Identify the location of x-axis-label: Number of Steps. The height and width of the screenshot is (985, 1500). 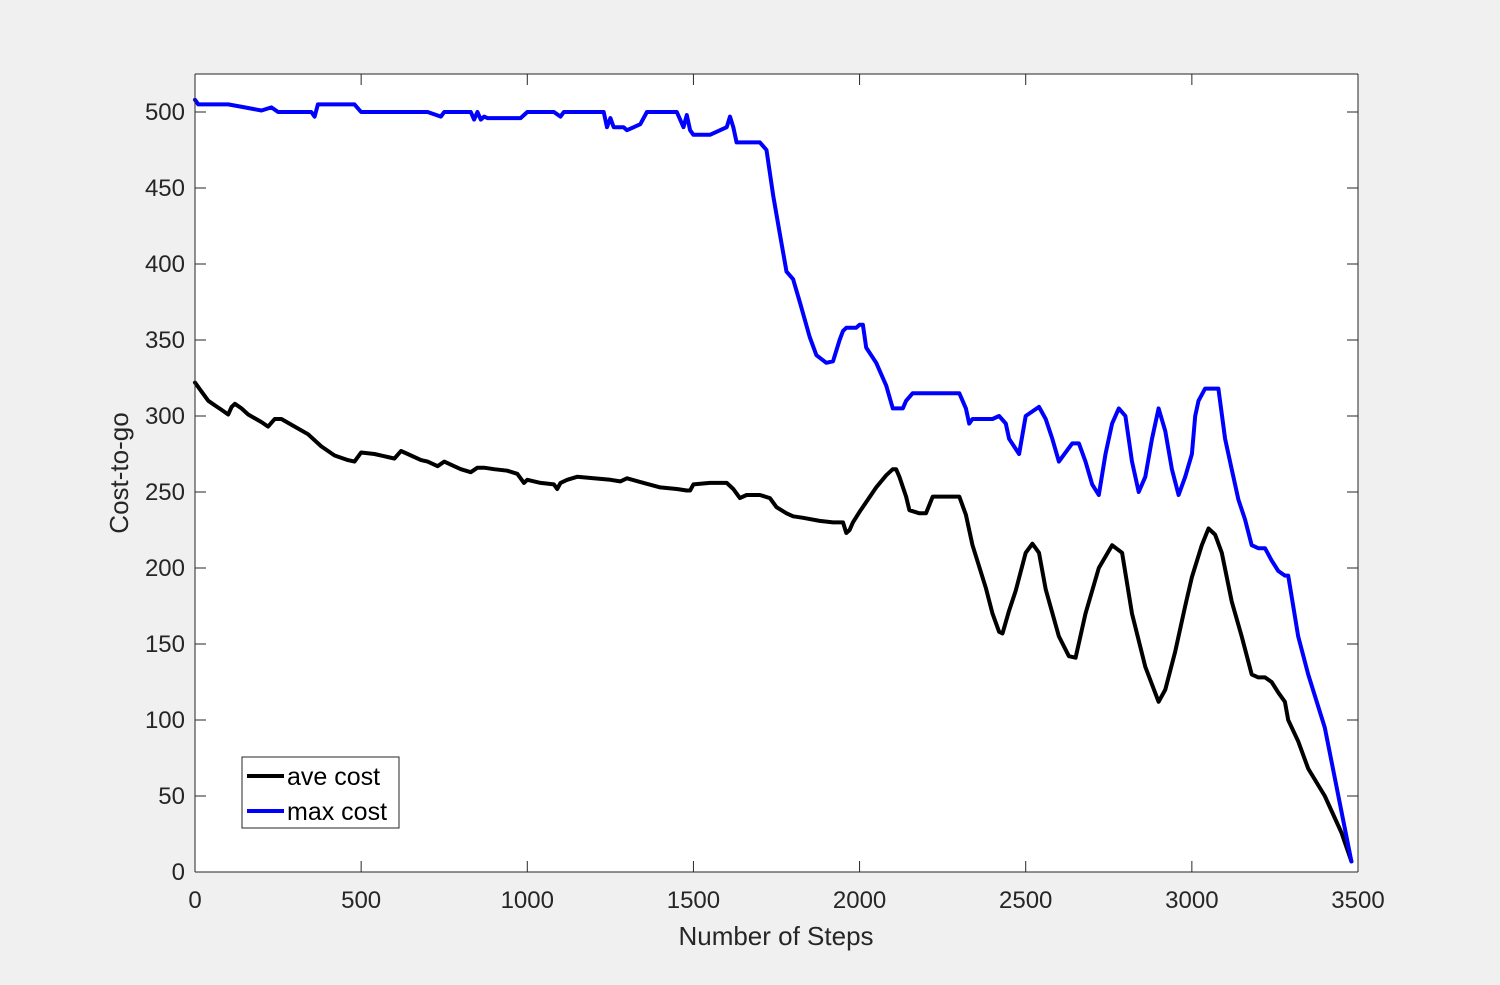
(775, 936).